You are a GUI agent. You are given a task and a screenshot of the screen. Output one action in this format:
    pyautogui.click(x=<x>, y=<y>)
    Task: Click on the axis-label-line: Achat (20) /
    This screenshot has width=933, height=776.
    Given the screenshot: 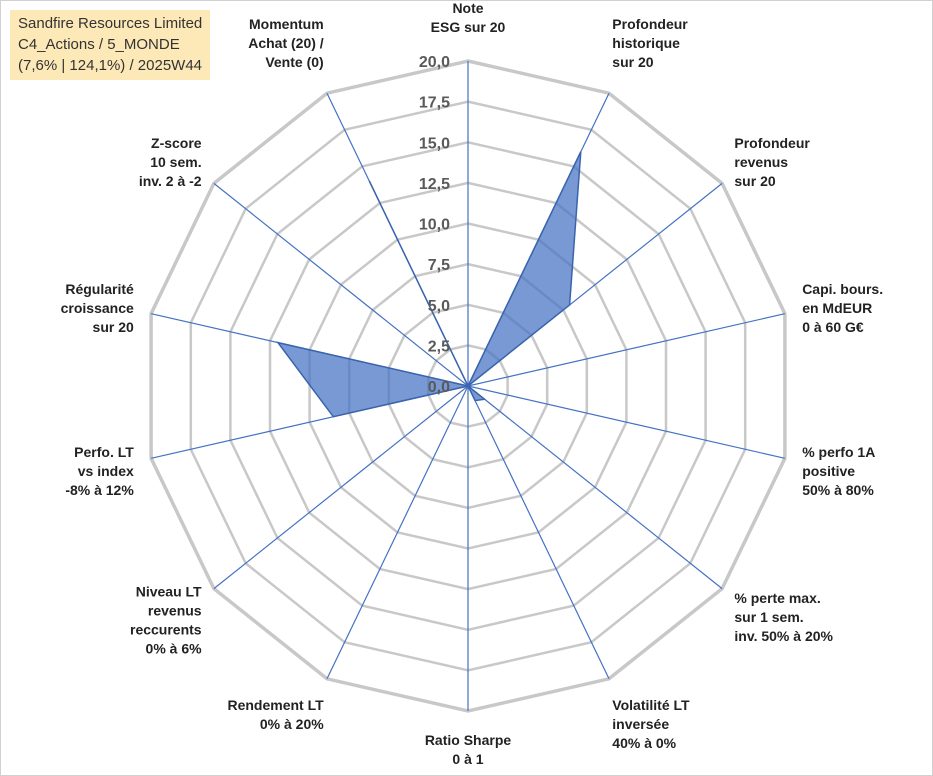 What is the action you would take?
    pyautogui.click(x=286, y=43)
    